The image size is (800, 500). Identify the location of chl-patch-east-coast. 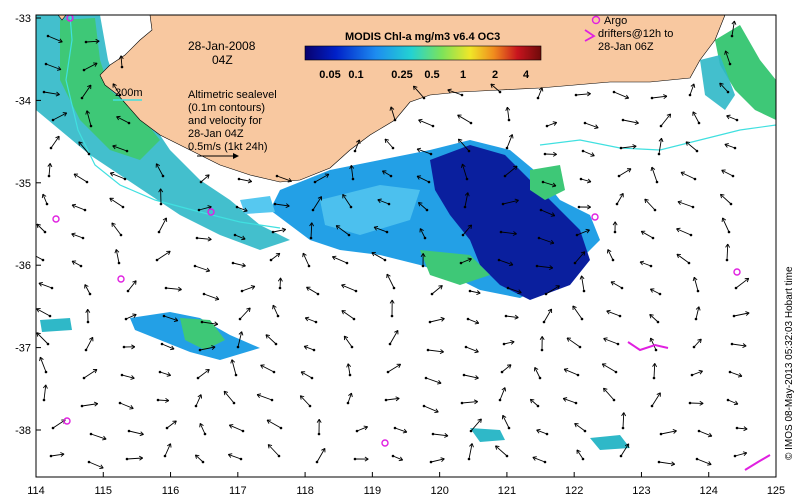
(745, 72).